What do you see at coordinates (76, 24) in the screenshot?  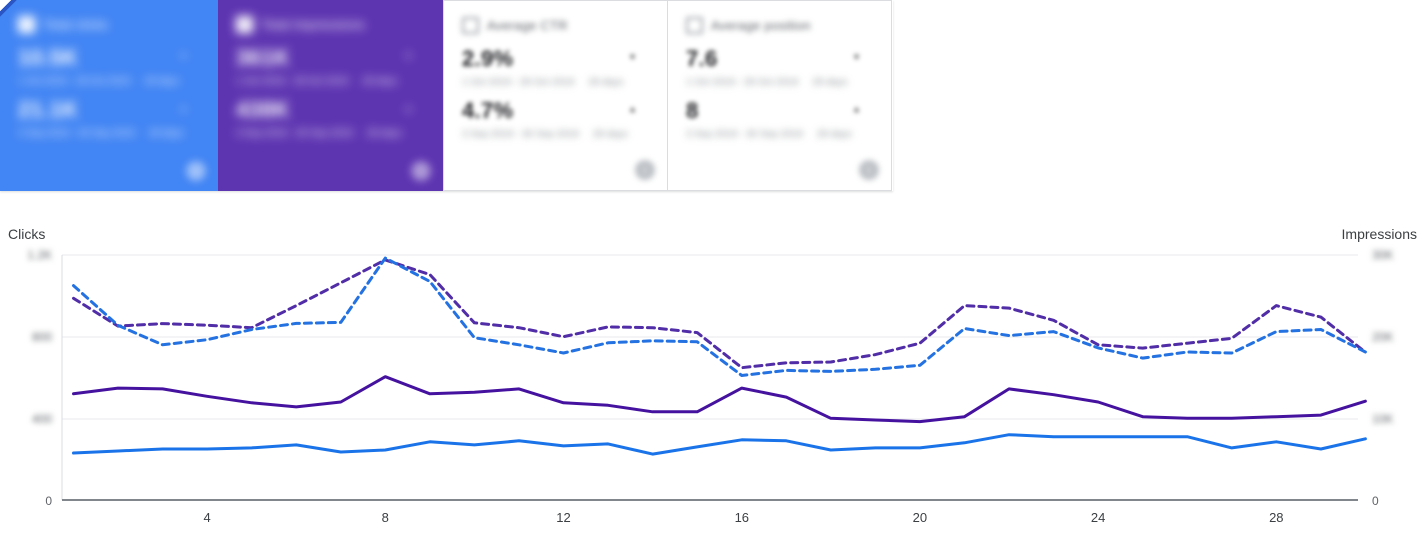 I see `card-title: Total clicks` at bounding box center [76, 24].